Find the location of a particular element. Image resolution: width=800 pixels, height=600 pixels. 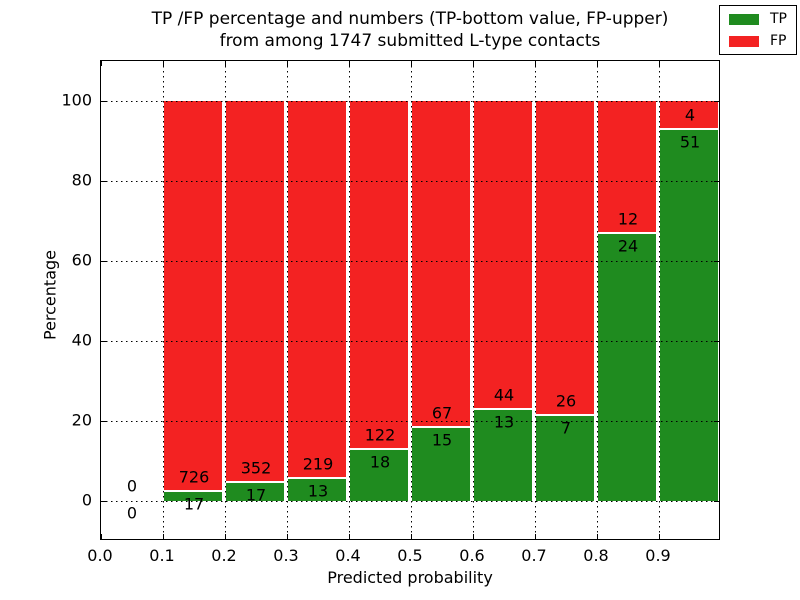

bar-0.7-0.8 is located at coordinates (565, 301).